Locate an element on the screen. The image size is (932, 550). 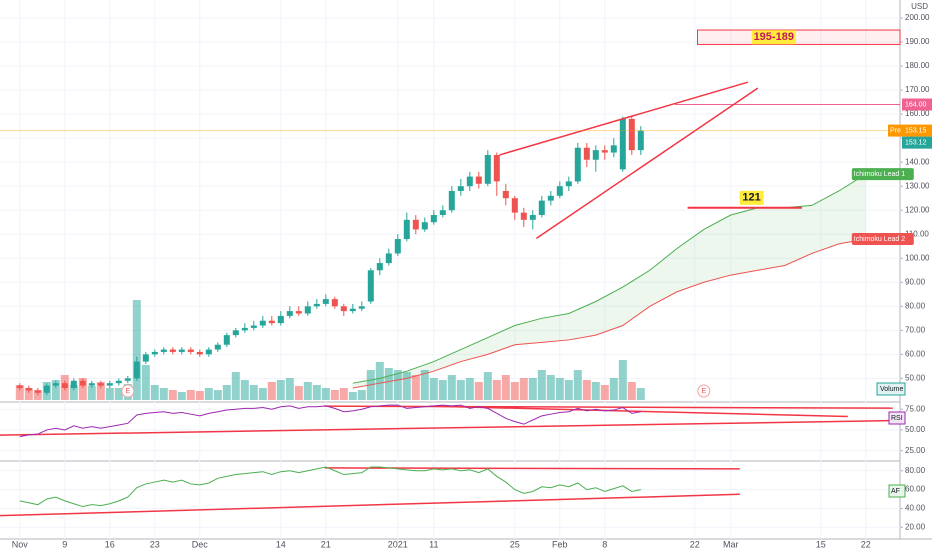
y-tick-label: 100.00 is located at coordinates (917, 257).